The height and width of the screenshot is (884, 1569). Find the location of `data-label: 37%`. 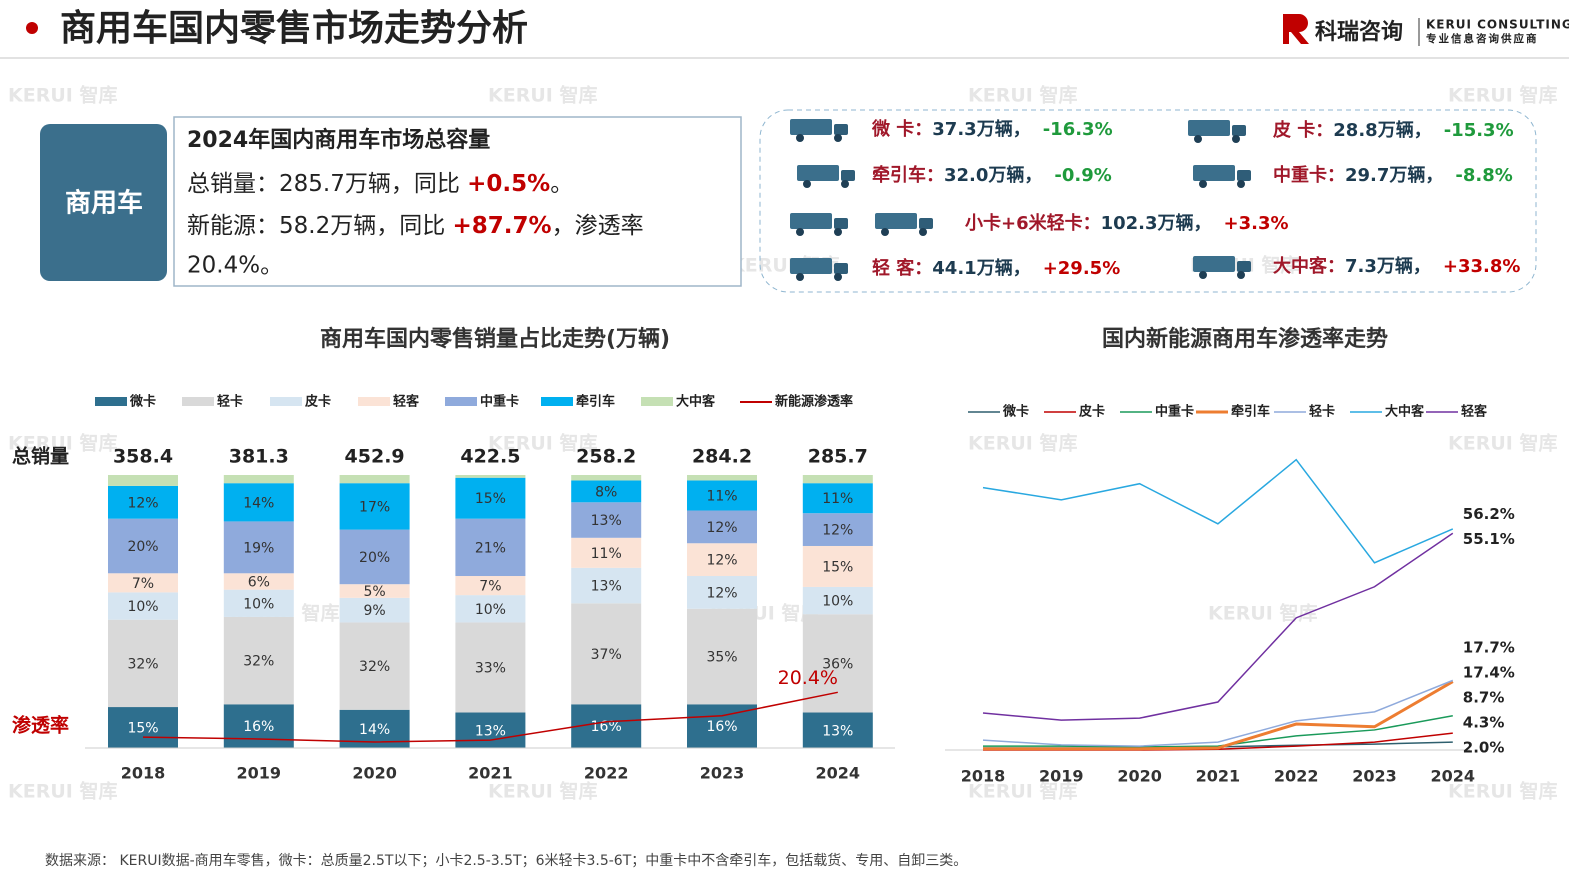

data-label: 37% is located at coordinates (606, 655).